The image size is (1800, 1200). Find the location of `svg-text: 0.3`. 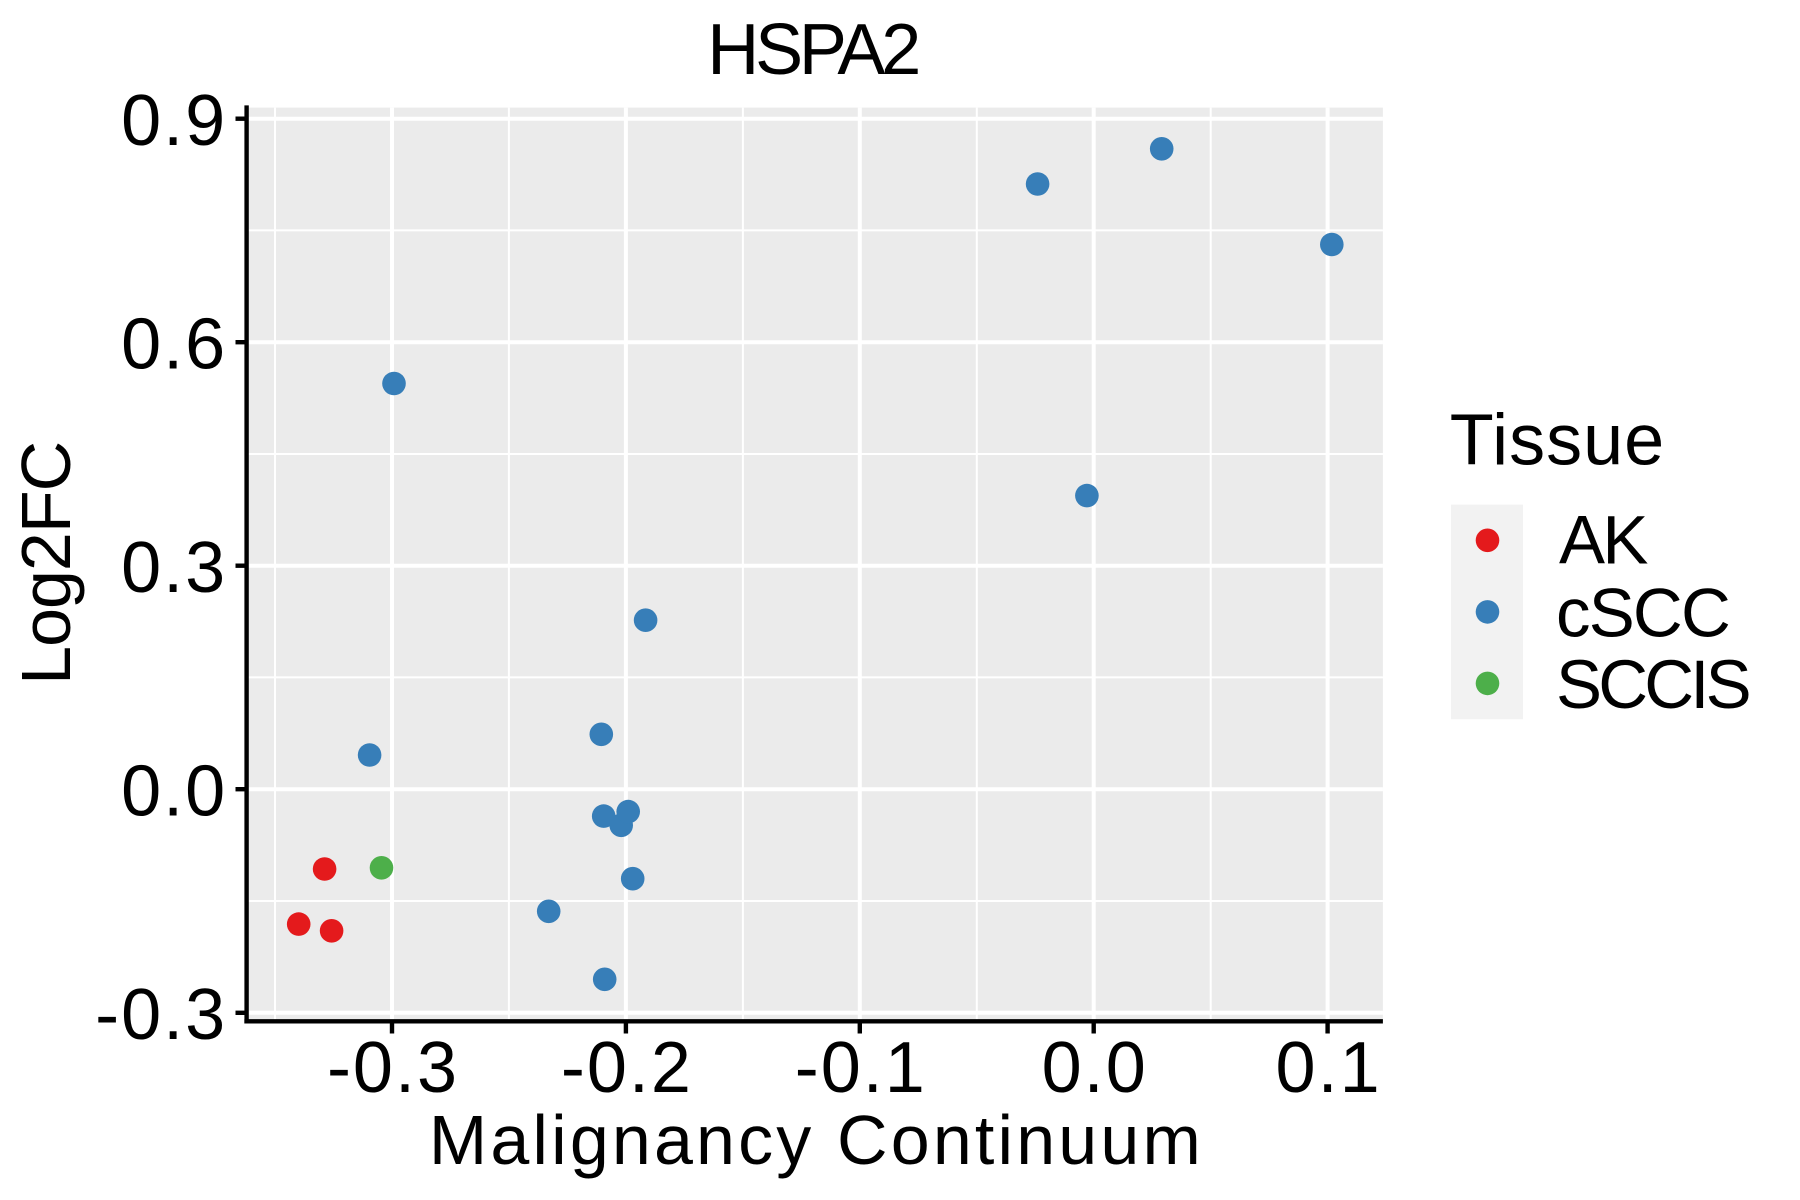

svg-text: 0.3 is located at coordinates (174, 568).